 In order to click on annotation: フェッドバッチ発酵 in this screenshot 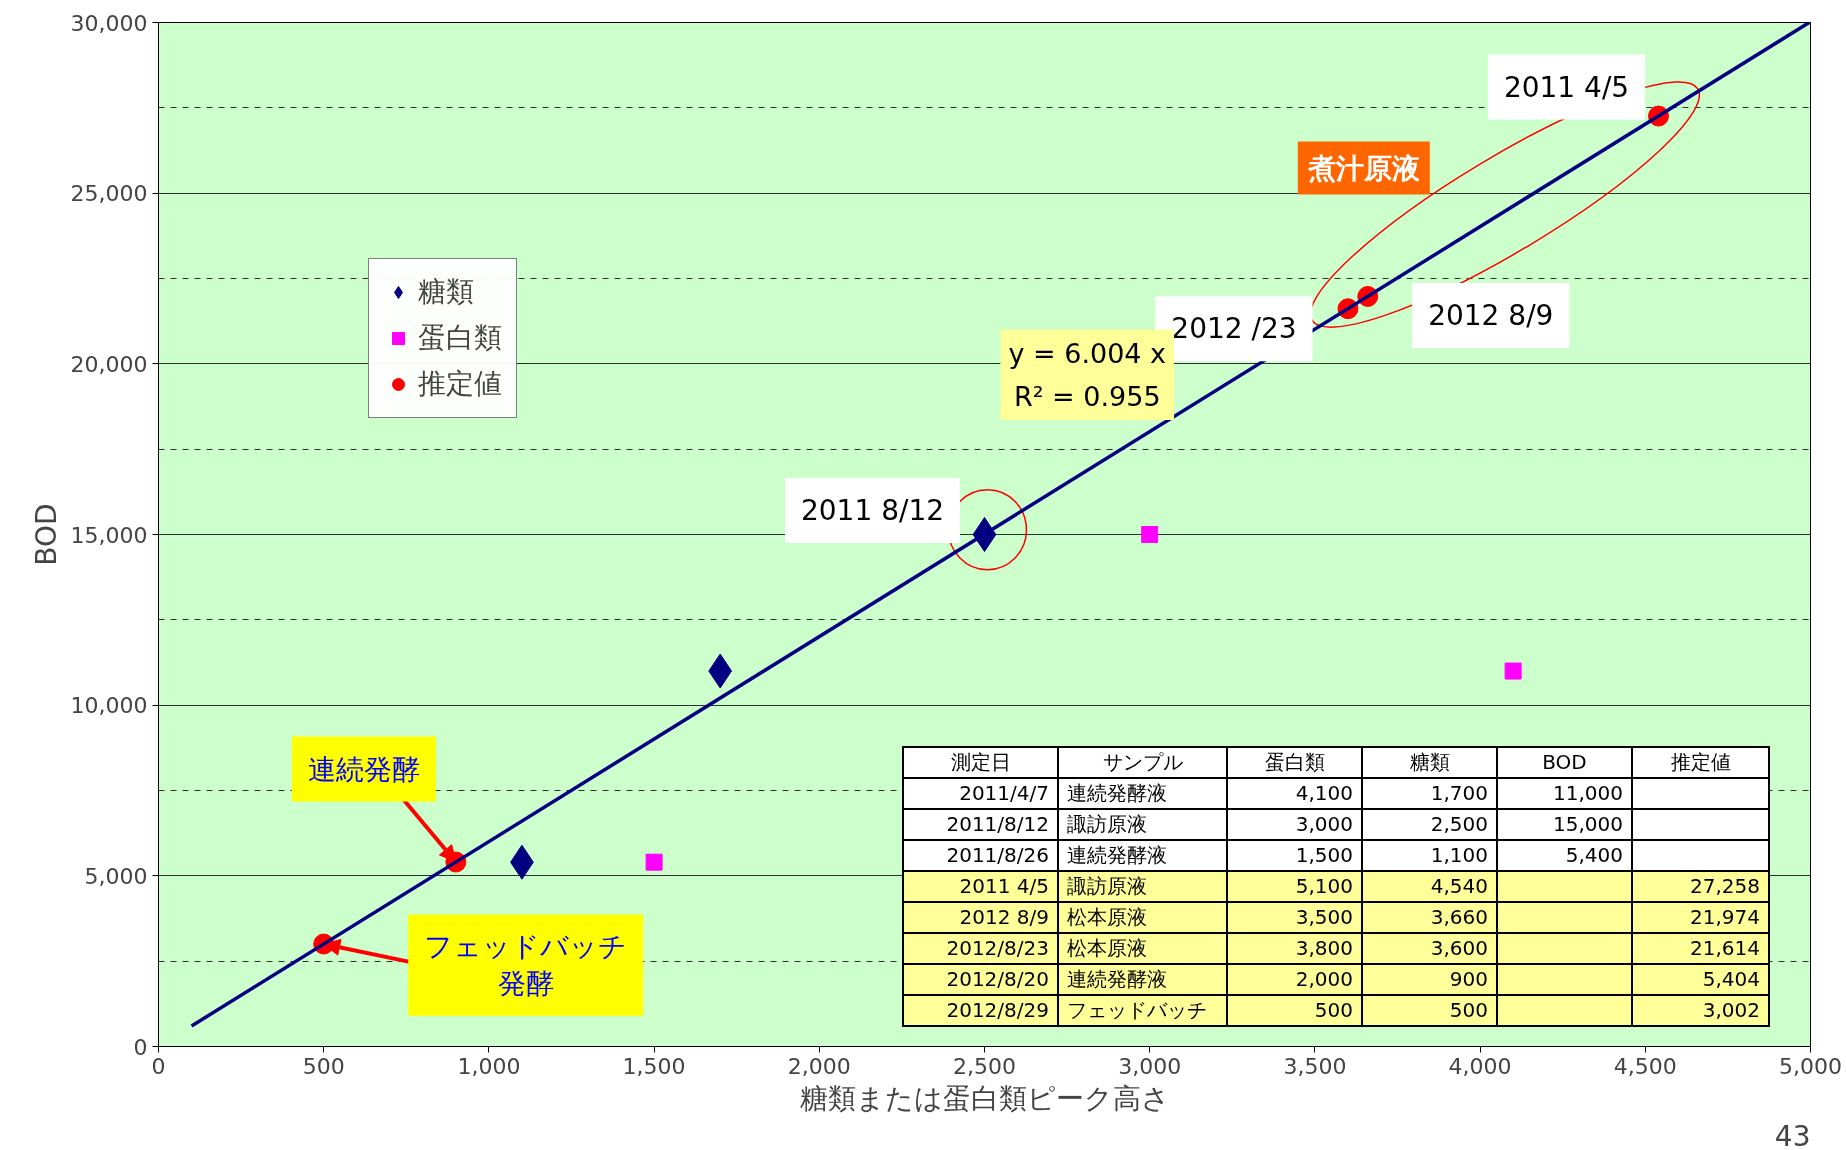, I will do `click(526, 965)`.